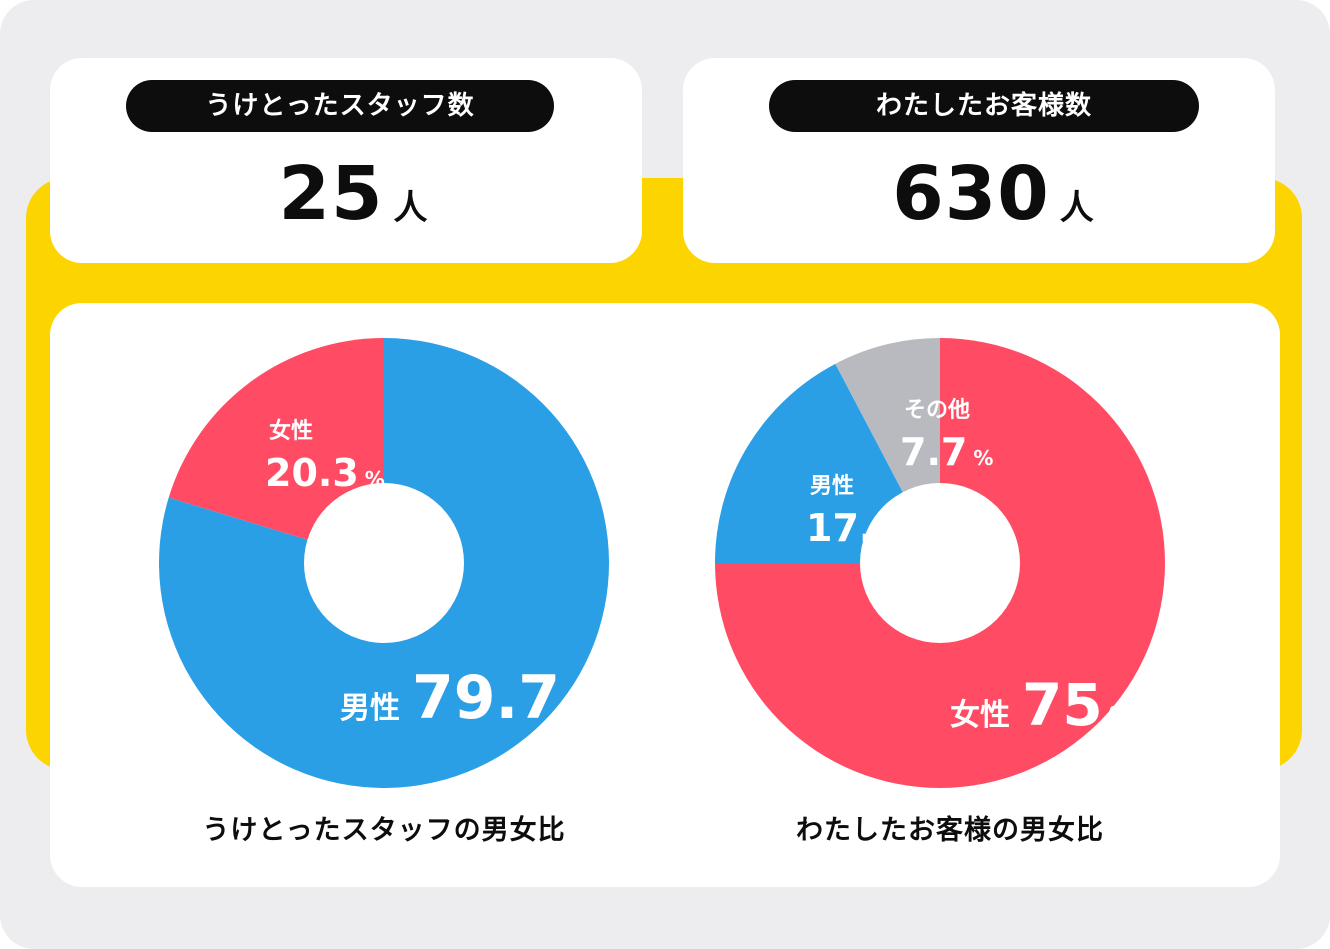 The width and height of the screenshot is (1330, 949). What do you see at coordinates (340, 106) in the screenshot?
I see `staff-count-label: うけとったスタッフ数` at bounding box center [340, 106].